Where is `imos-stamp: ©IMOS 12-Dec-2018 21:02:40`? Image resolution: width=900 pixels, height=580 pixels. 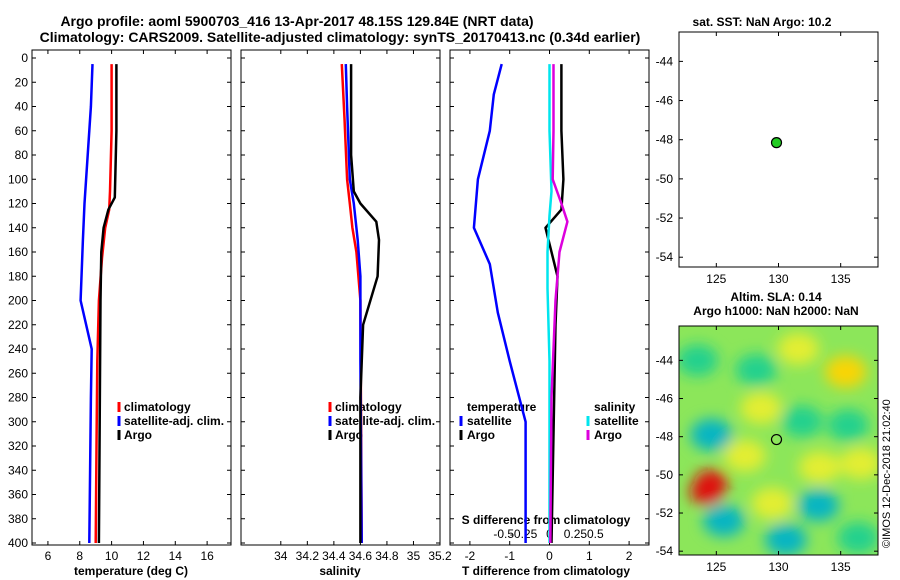 imos-stamp: ©IMOS 12-Dec-2018 21:02:40 is located at coordinates (887, 473).